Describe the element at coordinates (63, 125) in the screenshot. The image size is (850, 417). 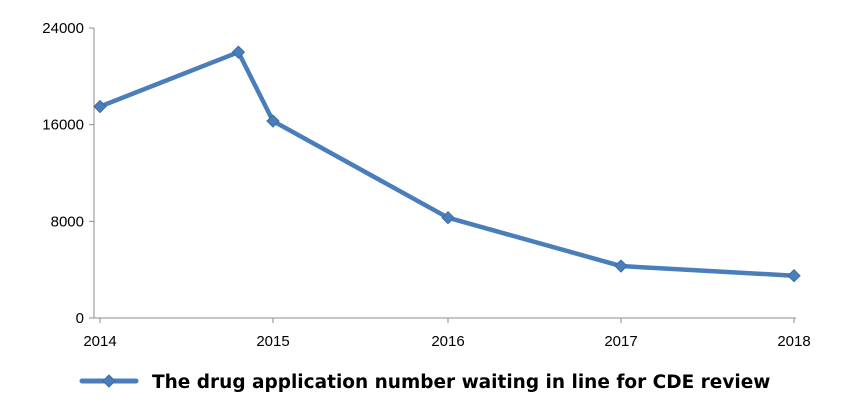
I see `y-tick-label: 16000` at that location.